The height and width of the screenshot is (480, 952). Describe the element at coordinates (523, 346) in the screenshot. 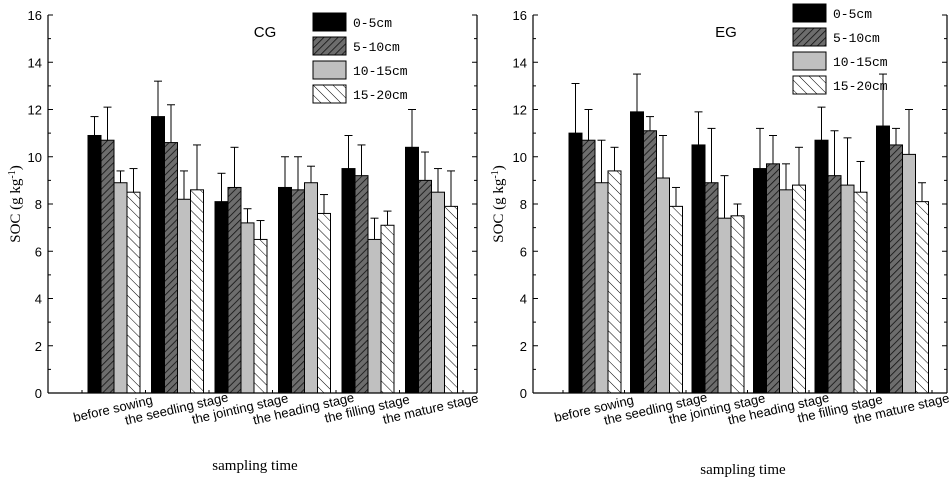

I see `y-tick-label: 2` at that location.